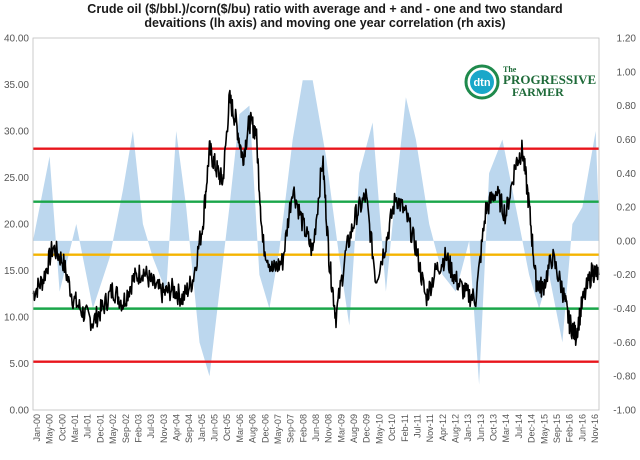  What do you see at coordinates (177, 427) in the screenshot?
I see `x-tick-label: Apr-04` at bounding box center [177, 427].